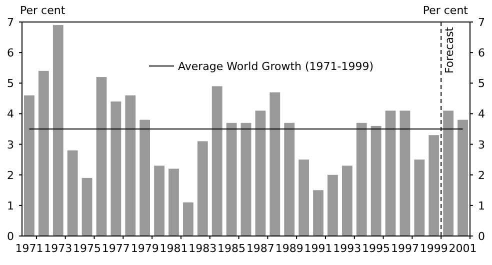 The width and height of the screenshot is (492, 265). What do you see at coordinates (481, 22) in the screenshot?
I see `y2-tick-label: 7` at bounding box center [481, 22].